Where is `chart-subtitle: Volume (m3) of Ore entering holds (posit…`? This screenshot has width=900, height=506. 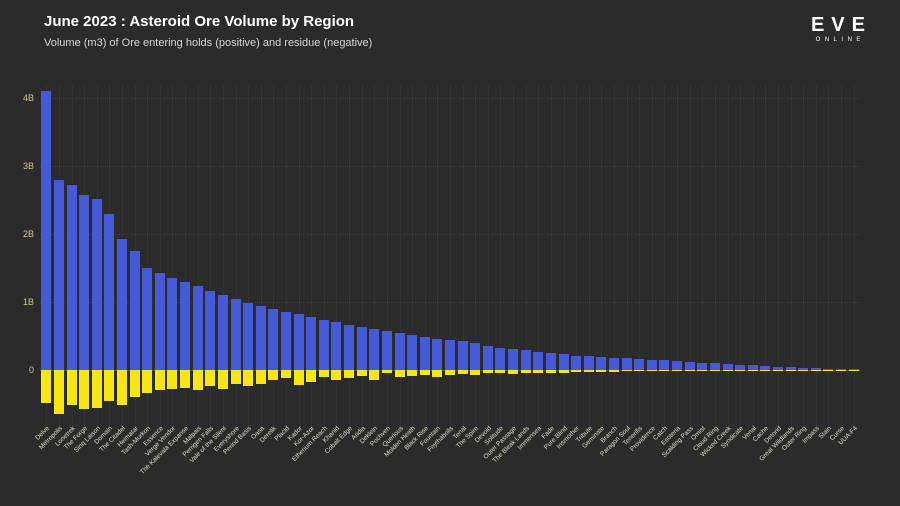 chart-subtitle: Volume (m3) of Ore entering holds (posit… is located at coordinates (208, 43).